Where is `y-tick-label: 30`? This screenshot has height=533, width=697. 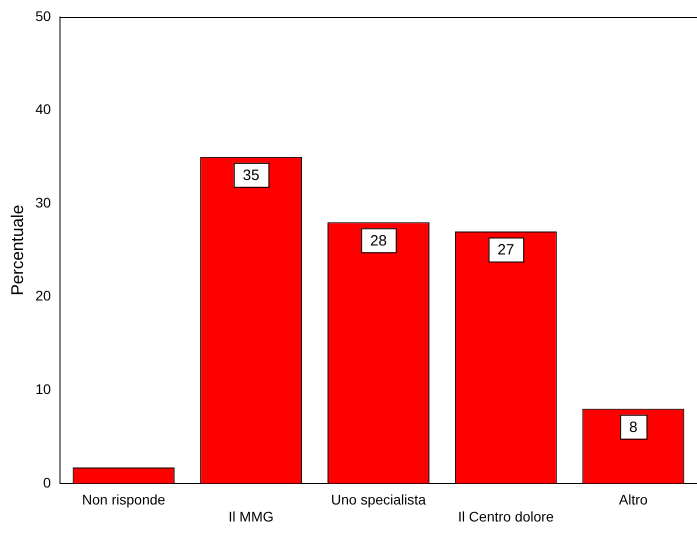 y-tick-label: 30 is located at coordinates (43, 202).